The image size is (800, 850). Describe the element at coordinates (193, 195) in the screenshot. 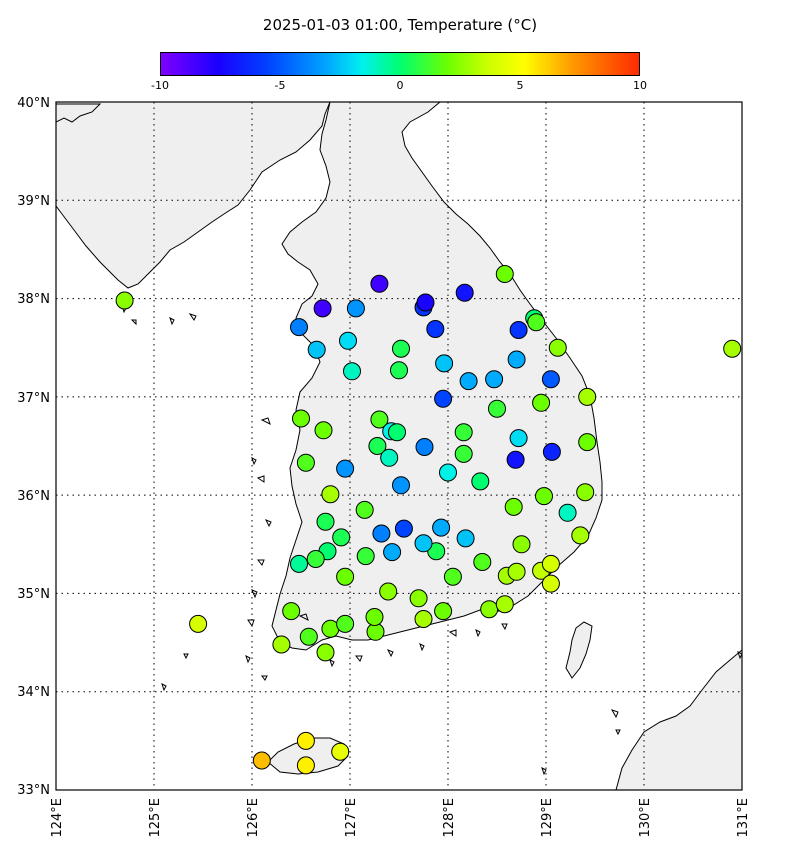

I see `china-liaodong-land` at that location.